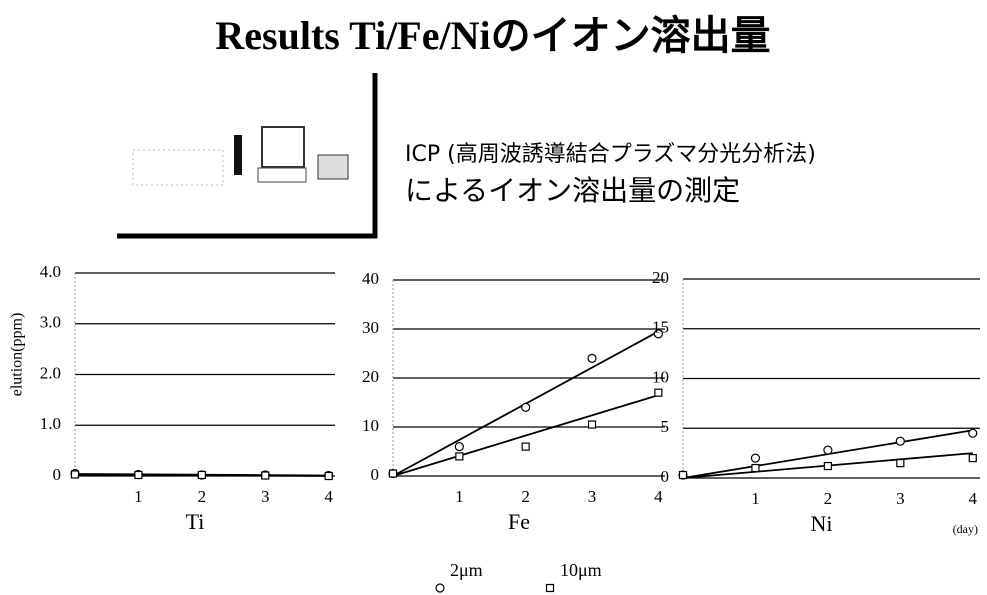 The width and height of the screenshot is (987, 595). What do you see at coordinates (370, 278) in the screenshot?
I see `y-tick-label: 40` at bounding box center [370, 278].